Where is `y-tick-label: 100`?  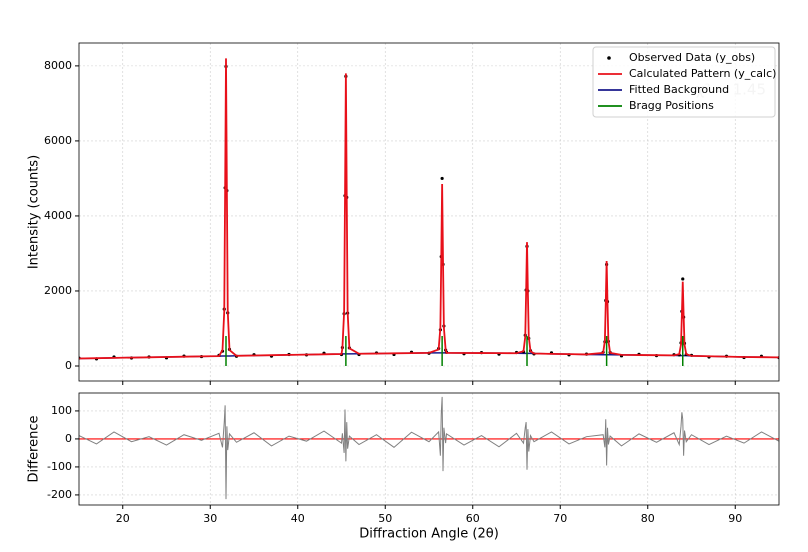 y-tick-label: 100 is located at coordinates (61, 410).